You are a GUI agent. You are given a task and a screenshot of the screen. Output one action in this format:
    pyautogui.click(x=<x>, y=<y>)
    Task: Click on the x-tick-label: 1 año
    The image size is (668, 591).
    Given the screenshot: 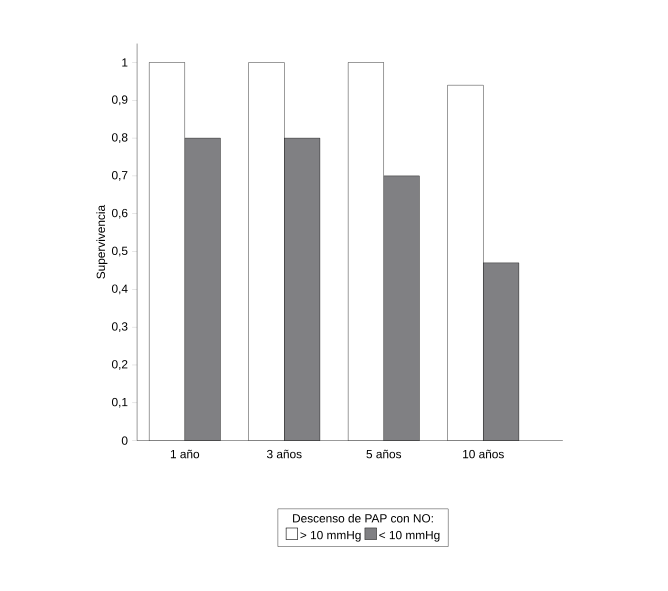 What is the action you would take?
    pyautogui.click(x=185, y=454)
    